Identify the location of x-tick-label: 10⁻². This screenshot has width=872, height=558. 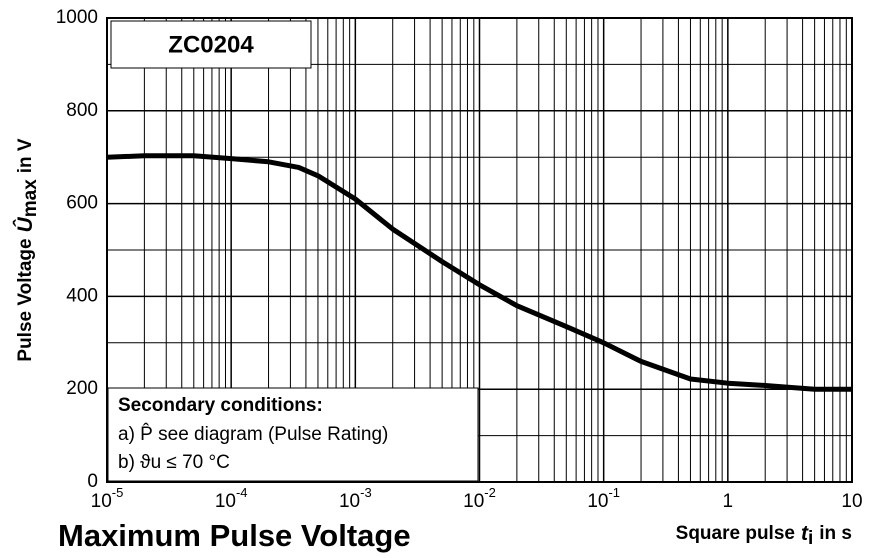
(479, 498).